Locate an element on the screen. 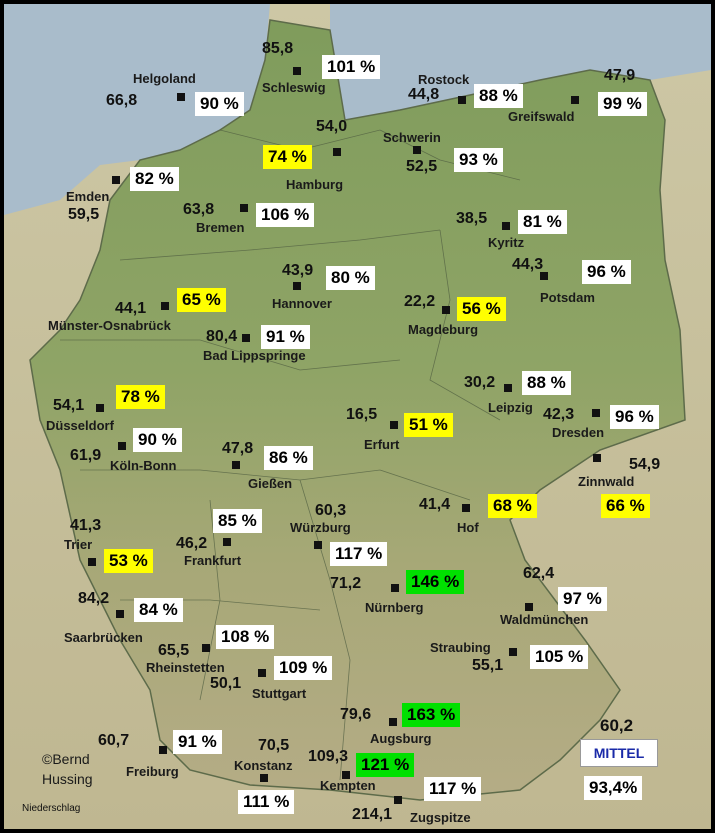  station-percent-badge: 91 % is located at coordinates (197, 742).